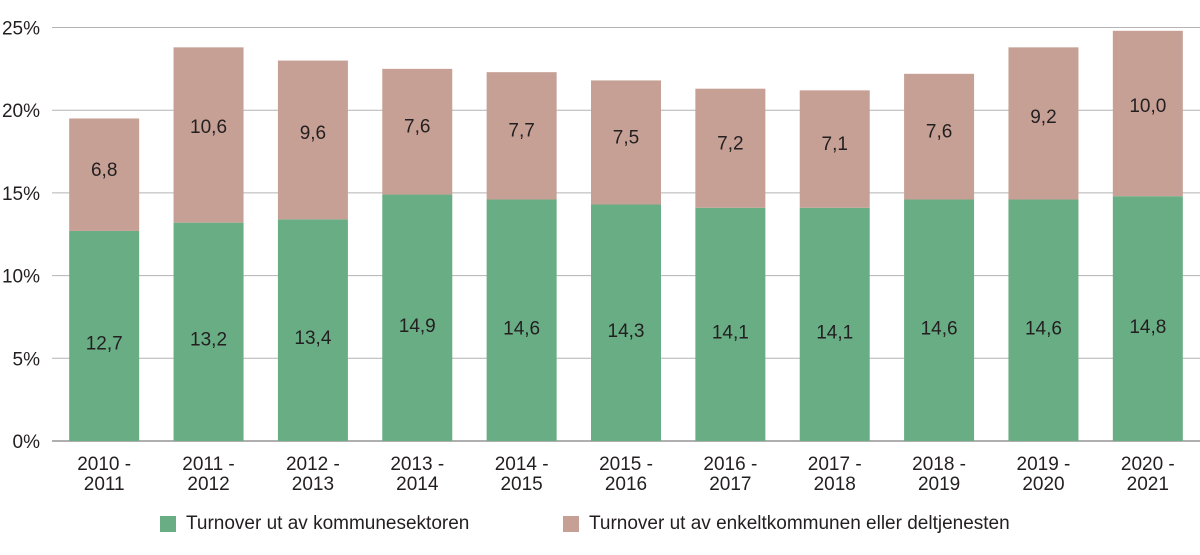 The height and width of the screenshot is (555, 1200). What do you see at coordinates (104, 464) in the screenshot?
I see `x-tick-label: 2010 -` at bounding box center [104, 464].